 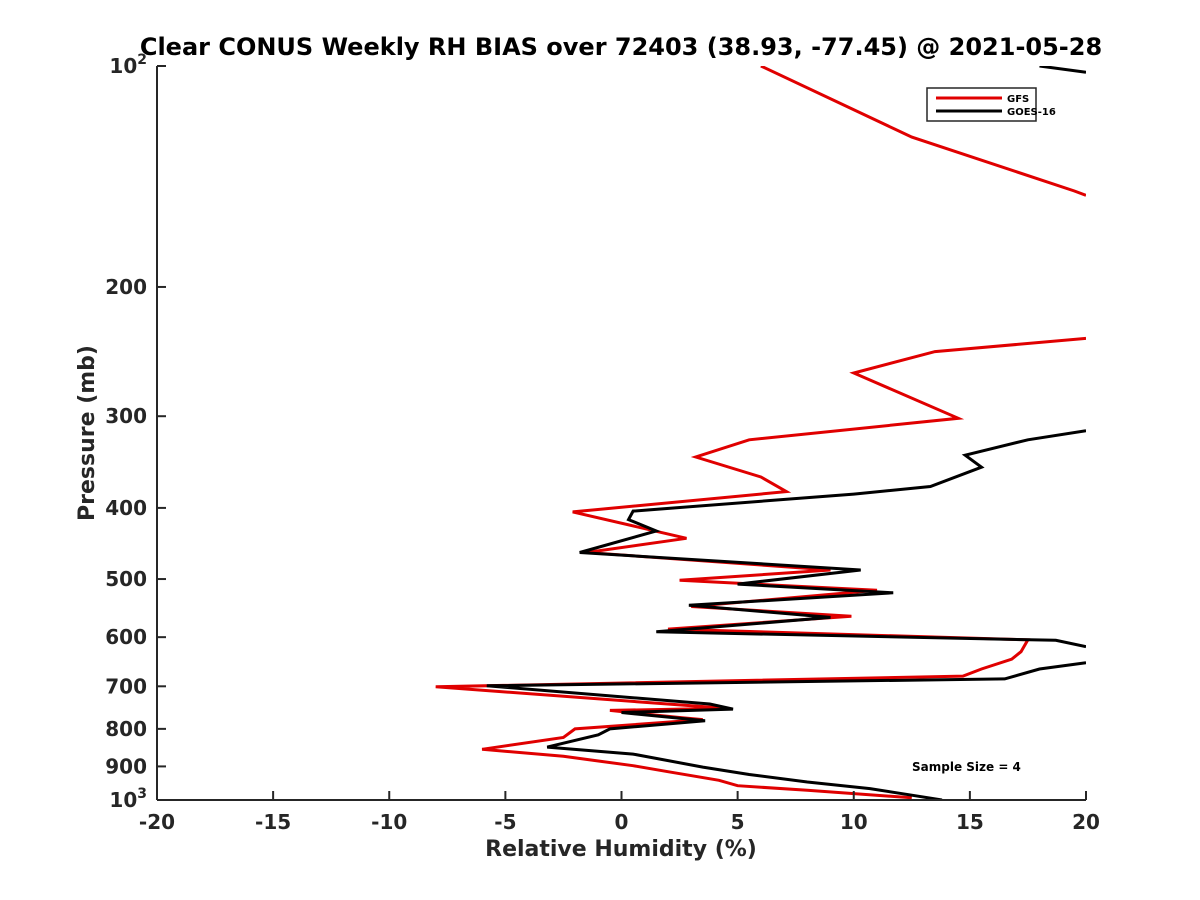 I want to click on legend-label-gfs: GFS, so click(x=1018, y=99).